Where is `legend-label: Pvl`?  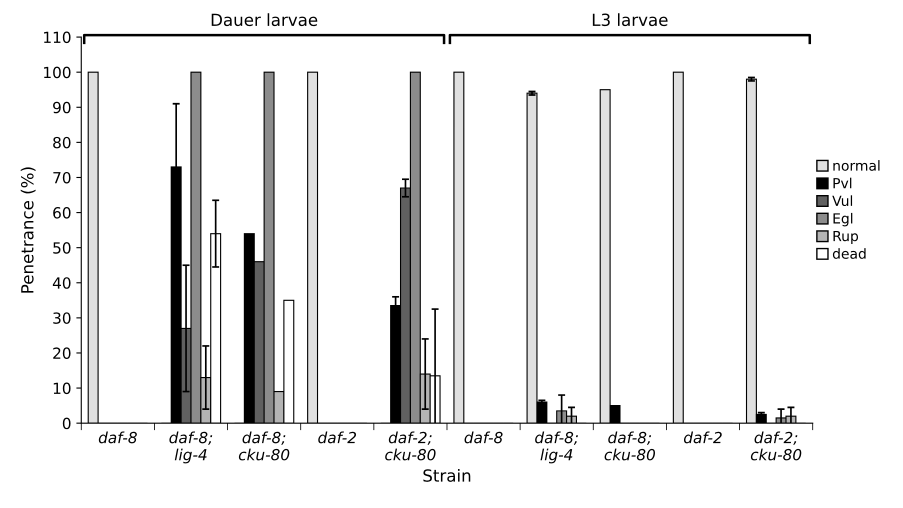 legend-label: Pvl is located at coordinates (843, 183).